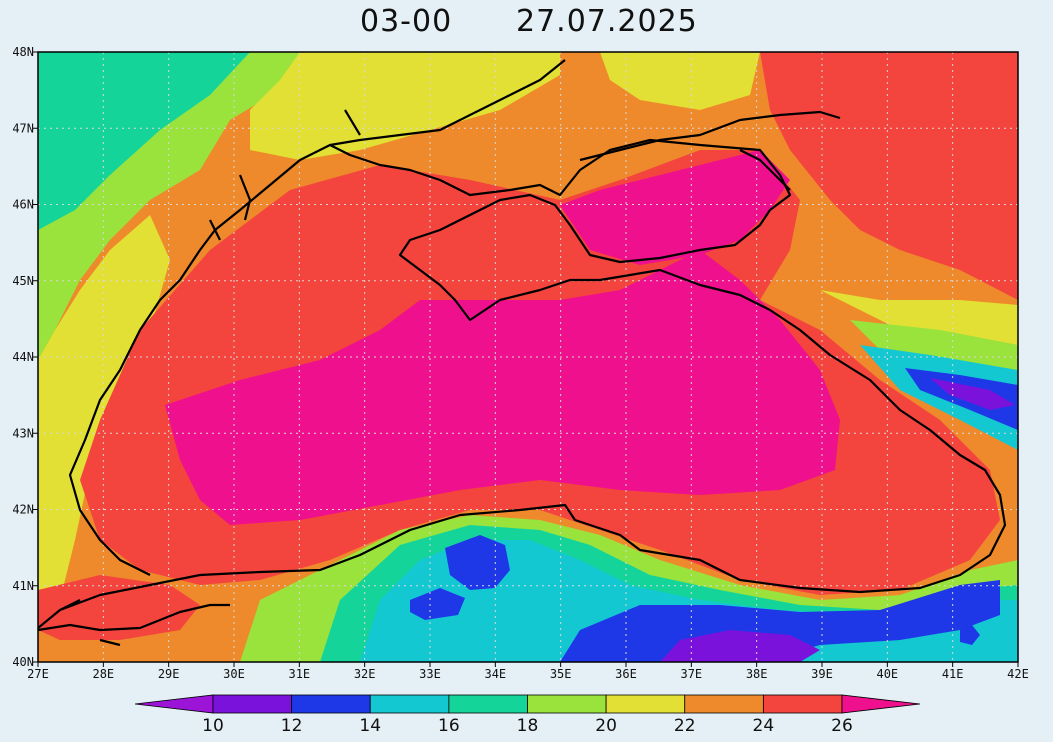 This screenshot has height=742, width=1053. I want to click on sea-azov-core, so click(675, 207).